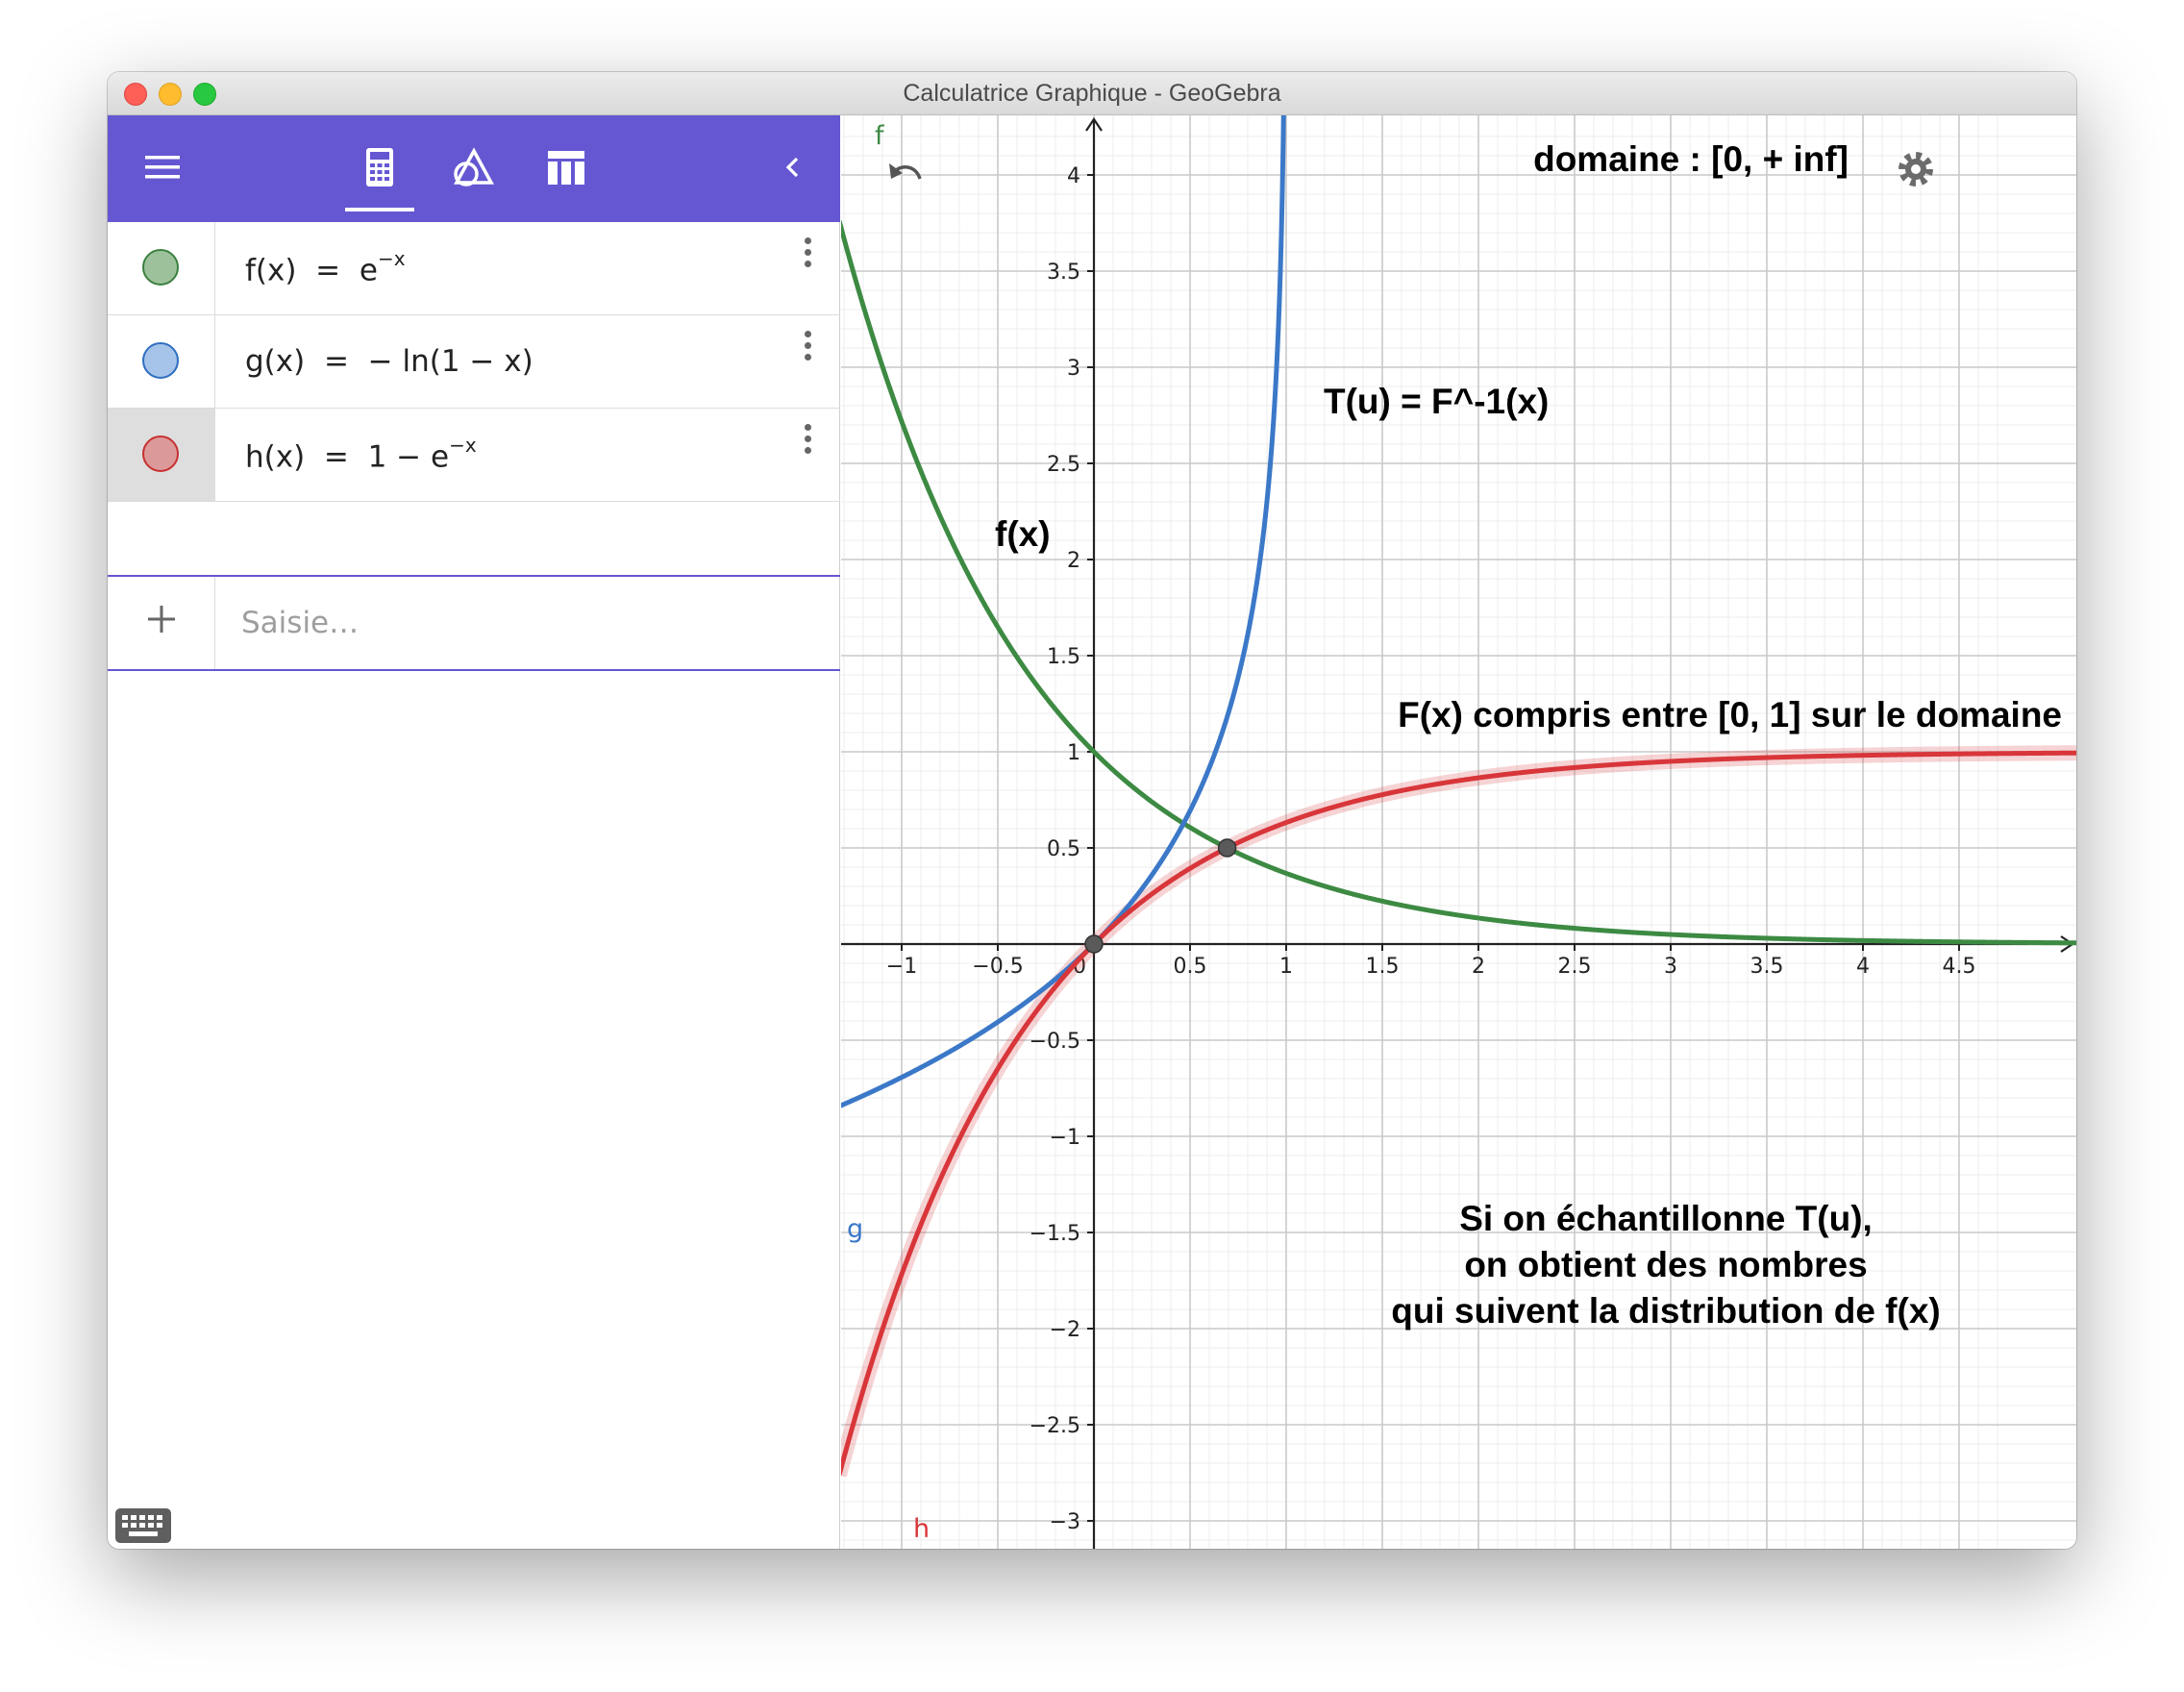 Image resolution: width=2184 pixels, height=1692 pixels. I want to click on algebra-input-row, so click(474, 623).